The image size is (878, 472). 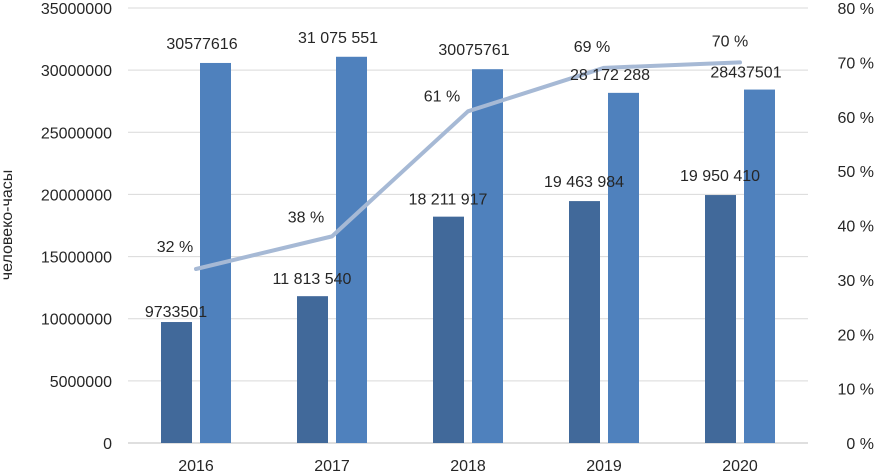 What do you see at coordinates (856, 172) in the screenshot?
I see `y2-tick-label: 50 %` at bounding box center [856, 172].